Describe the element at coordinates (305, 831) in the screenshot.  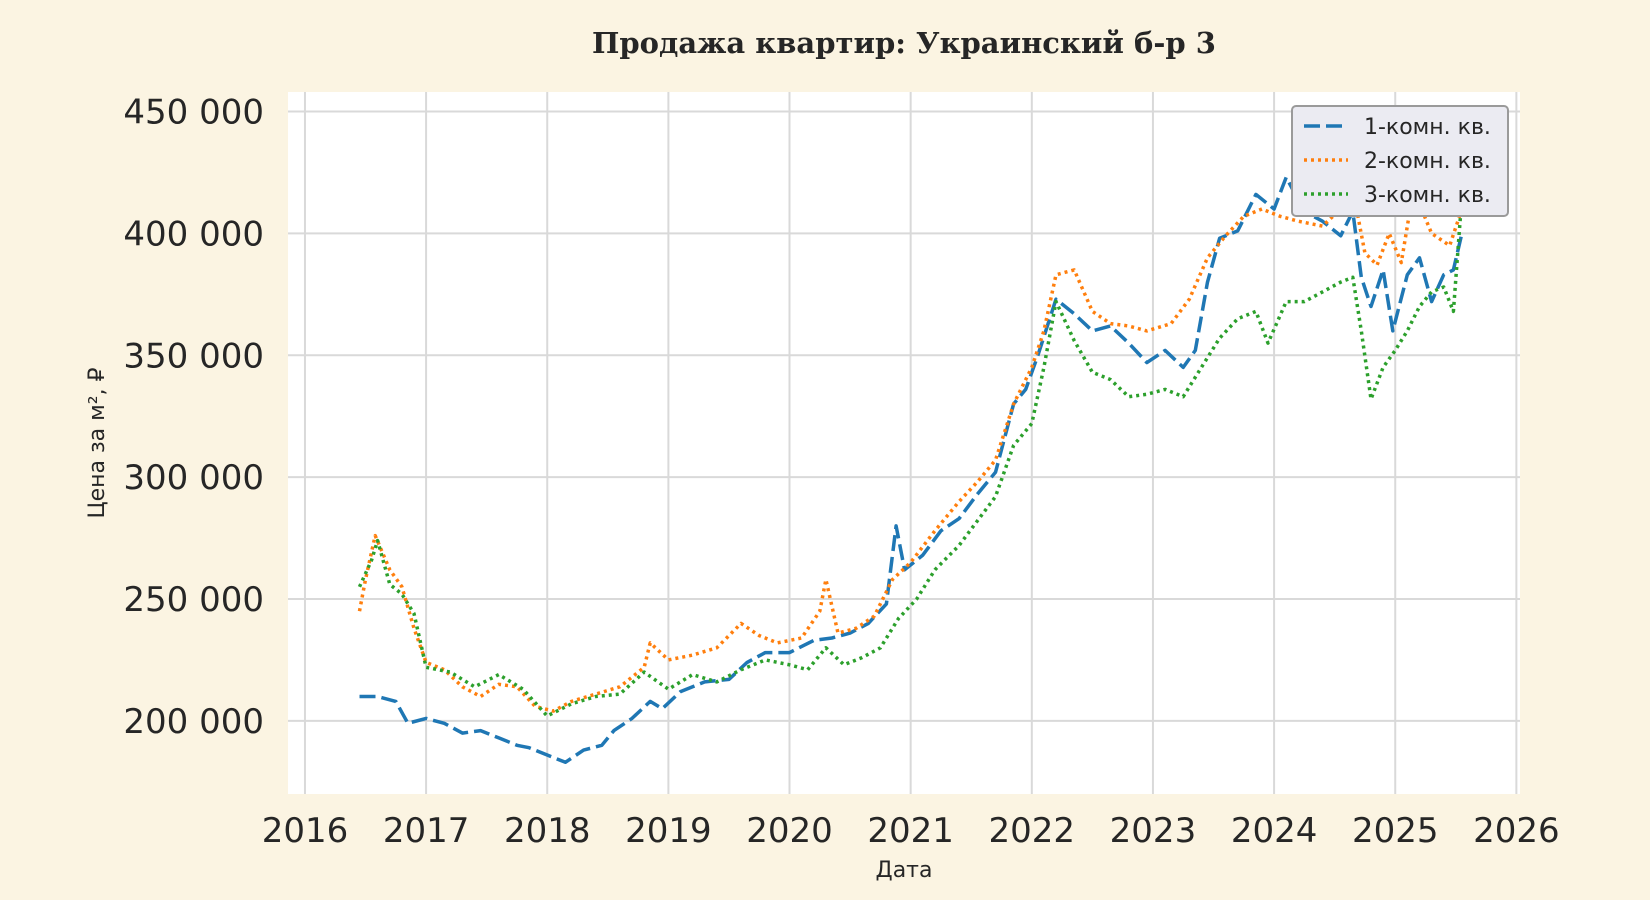
I see `x-tick-label: 2016` at that location.